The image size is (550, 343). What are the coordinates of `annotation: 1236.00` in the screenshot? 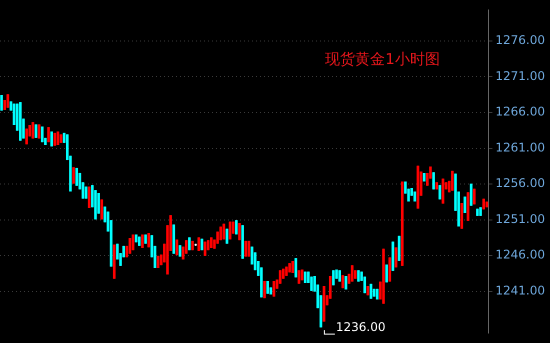 It's located at (361, 327).